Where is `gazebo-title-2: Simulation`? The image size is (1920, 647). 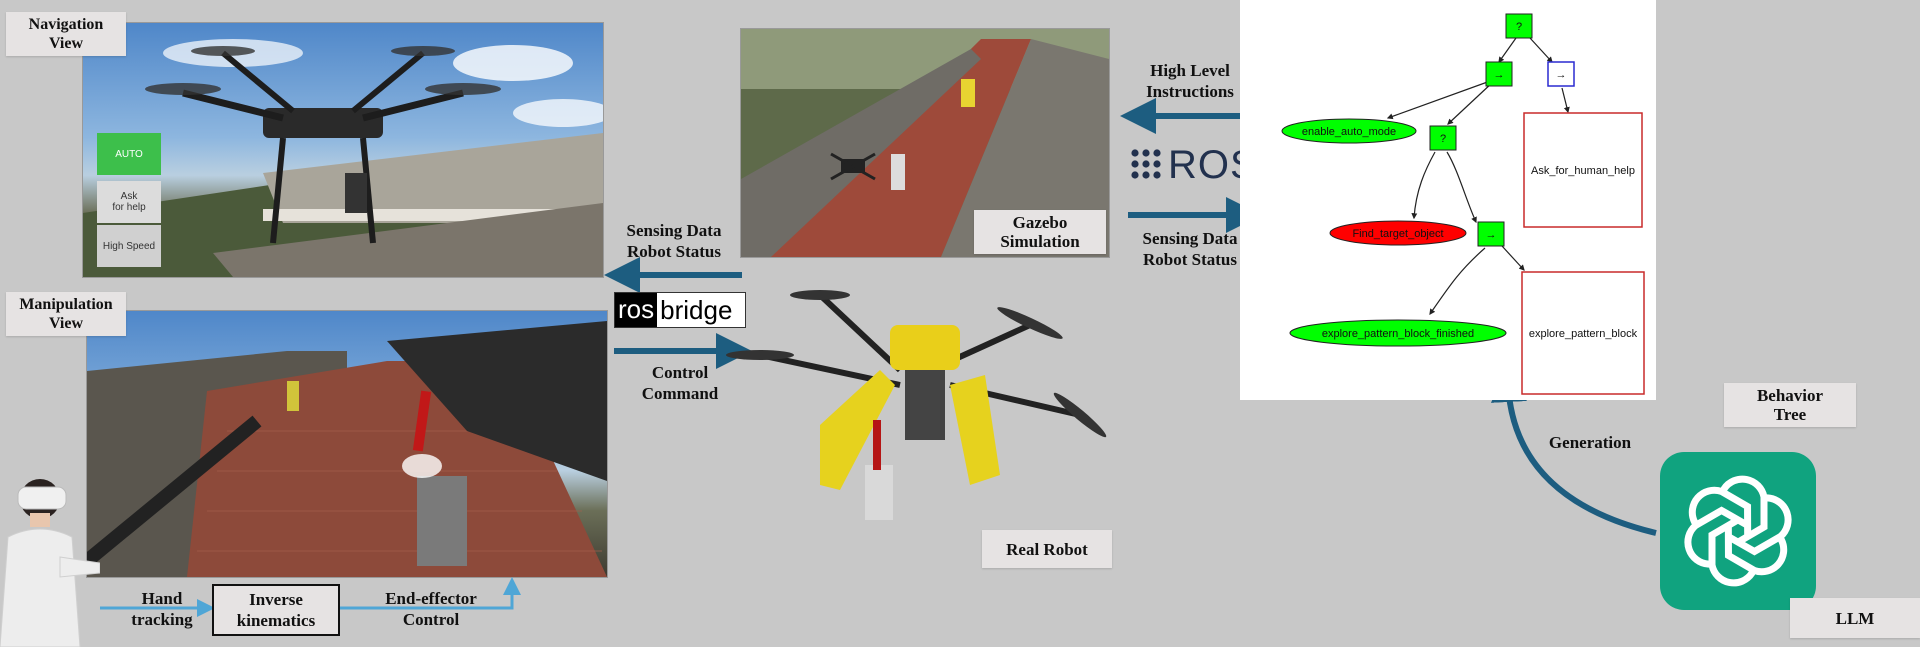
gazebo-title-2: Simulation is located at coordinates (1040, 241).